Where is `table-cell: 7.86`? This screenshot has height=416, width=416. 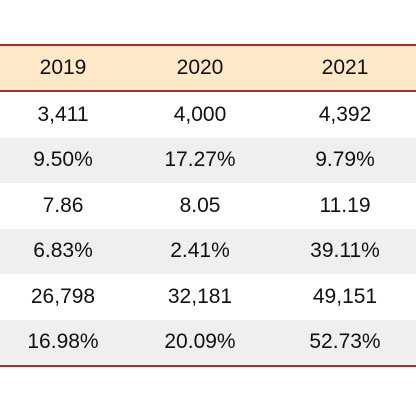 table-cell: 7.86 is located at coordinates (63, 205).